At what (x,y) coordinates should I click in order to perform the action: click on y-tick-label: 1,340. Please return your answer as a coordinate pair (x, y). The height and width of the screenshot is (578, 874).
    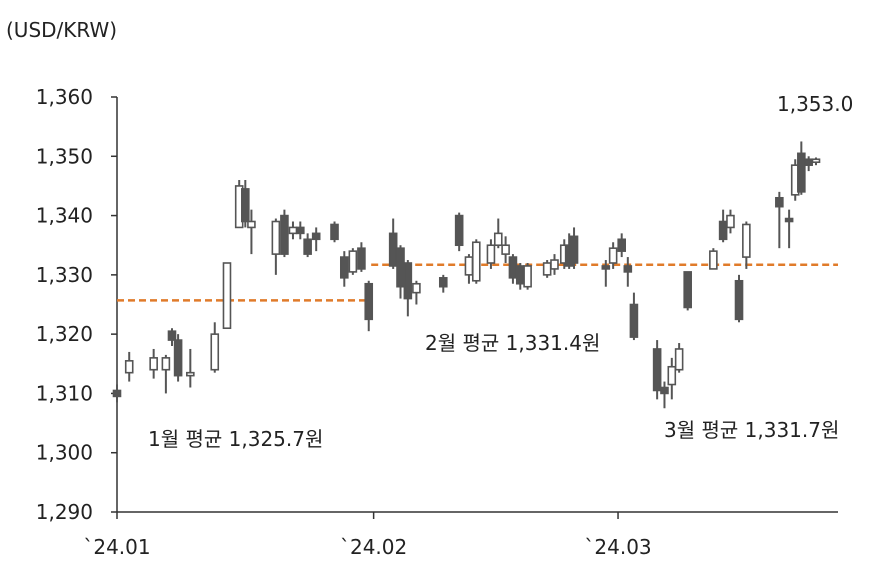
    Looking at the image, I should click on (64, 216).